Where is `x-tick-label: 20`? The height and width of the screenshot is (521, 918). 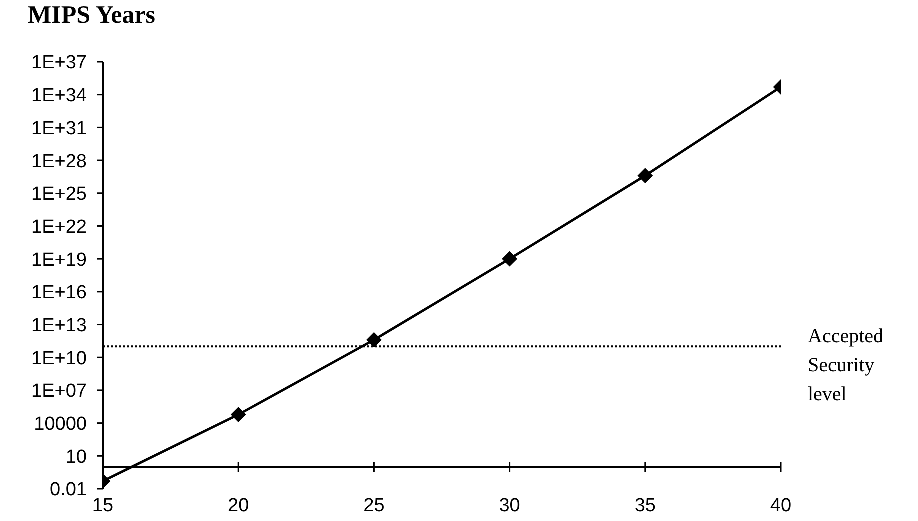
x-tick-label: 20 is located at coordinates (239, 506).